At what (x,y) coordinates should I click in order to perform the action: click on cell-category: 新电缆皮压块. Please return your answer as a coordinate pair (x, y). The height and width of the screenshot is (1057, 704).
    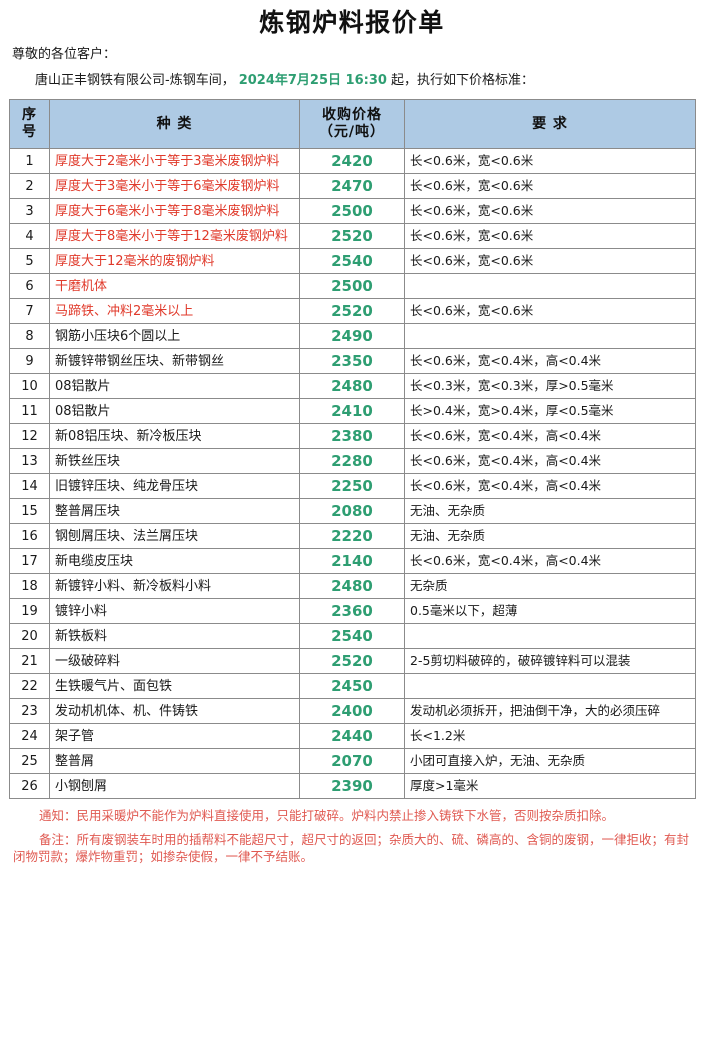
    Looking at the image, I should click on (174, 561).